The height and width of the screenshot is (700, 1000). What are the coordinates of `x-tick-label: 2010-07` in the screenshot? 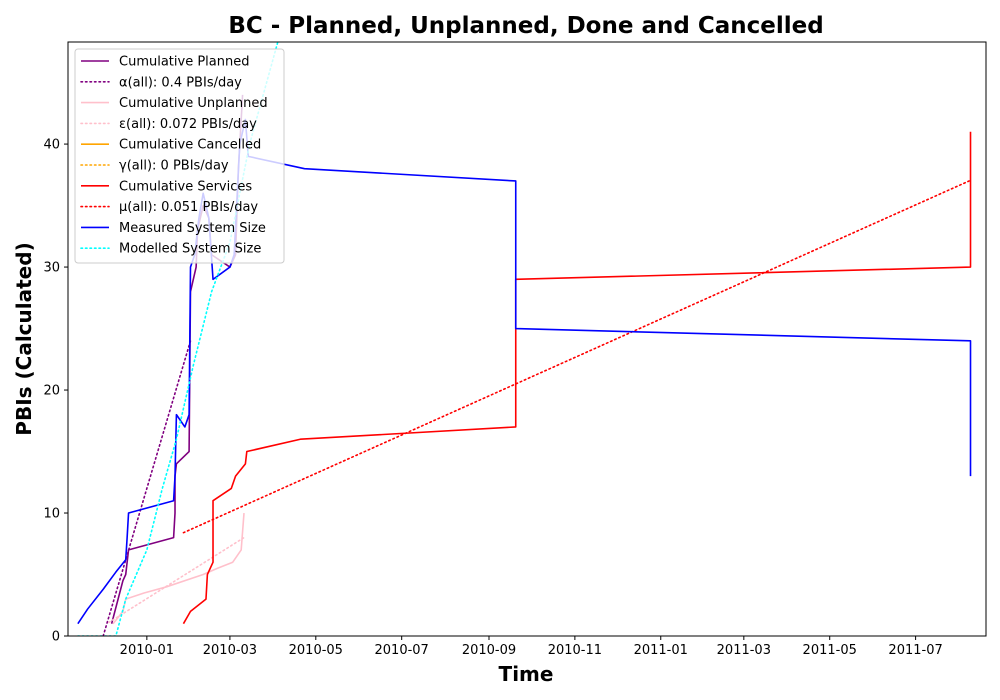 It's located at (402, 650).